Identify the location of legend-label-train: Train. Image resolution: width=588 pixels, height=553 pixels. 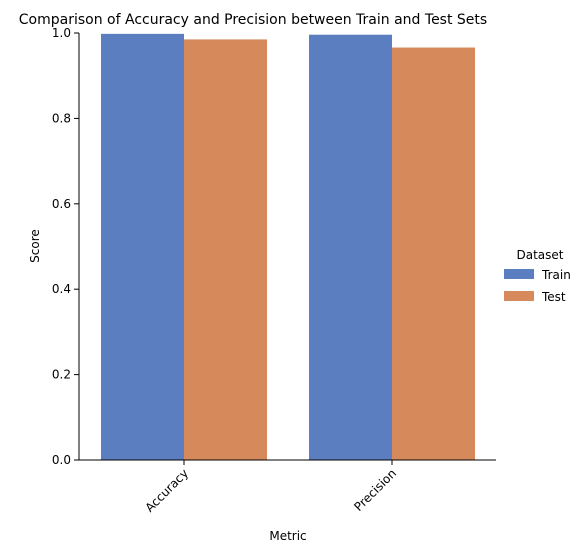
(556, 275).